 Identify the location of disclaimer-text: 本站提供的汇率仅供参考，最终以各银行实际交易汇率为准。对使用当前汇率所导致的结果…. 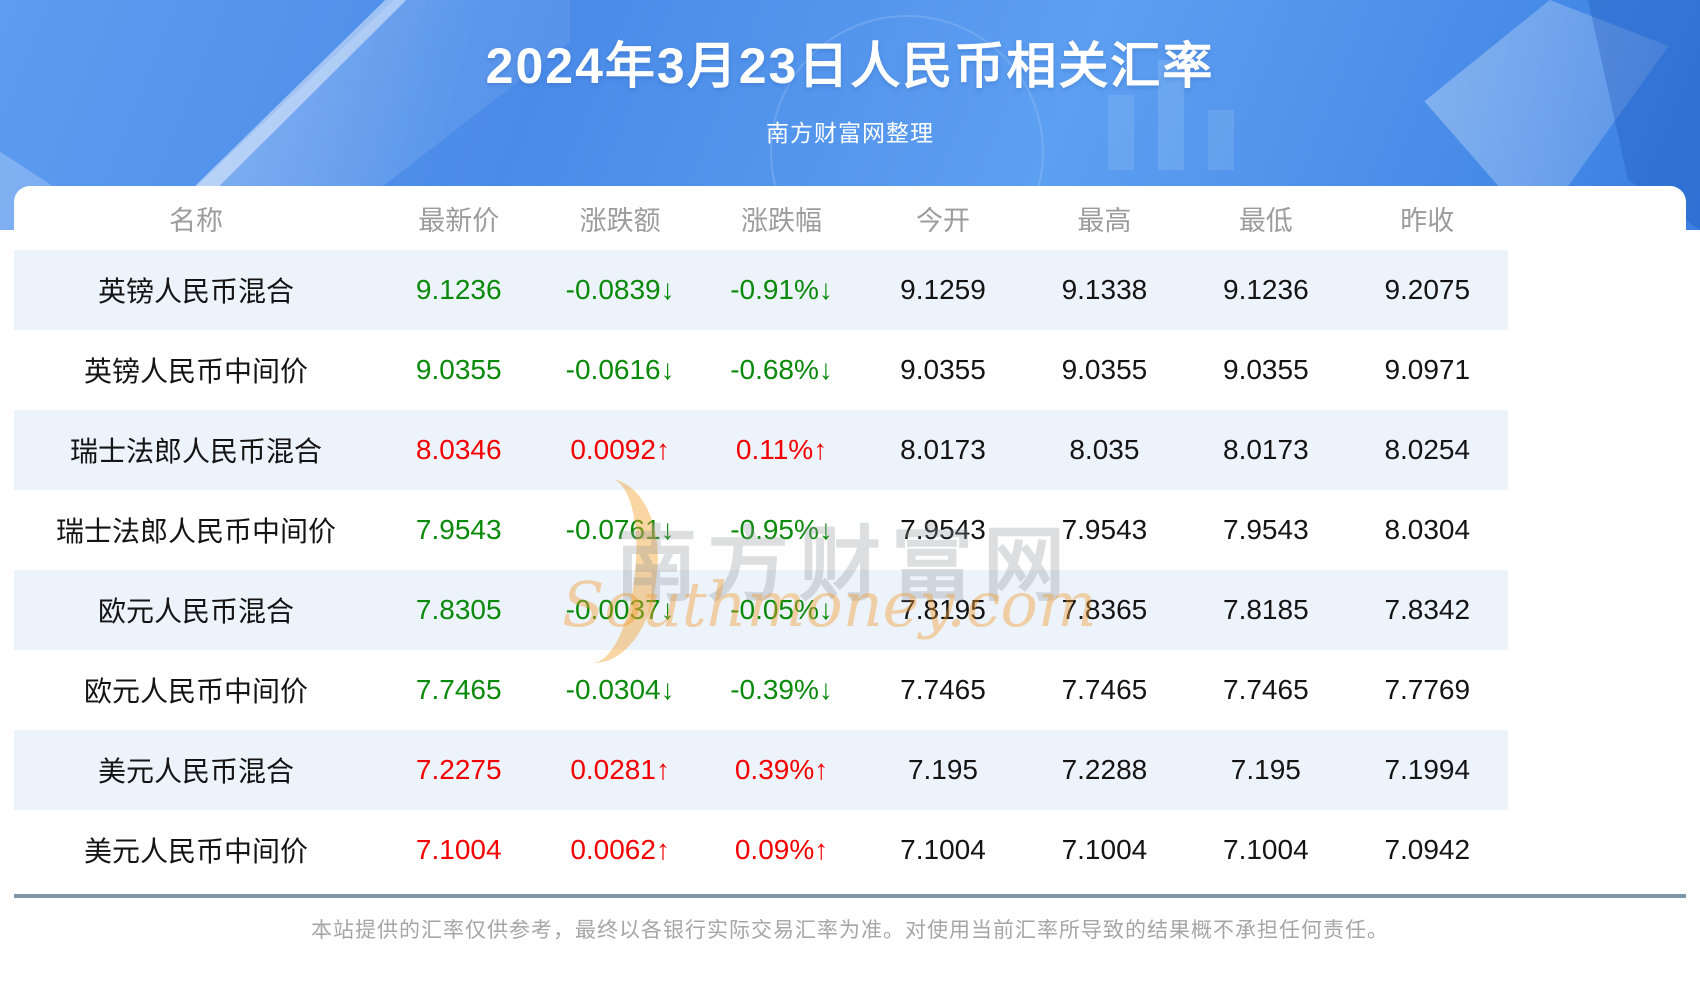
(850, 930).